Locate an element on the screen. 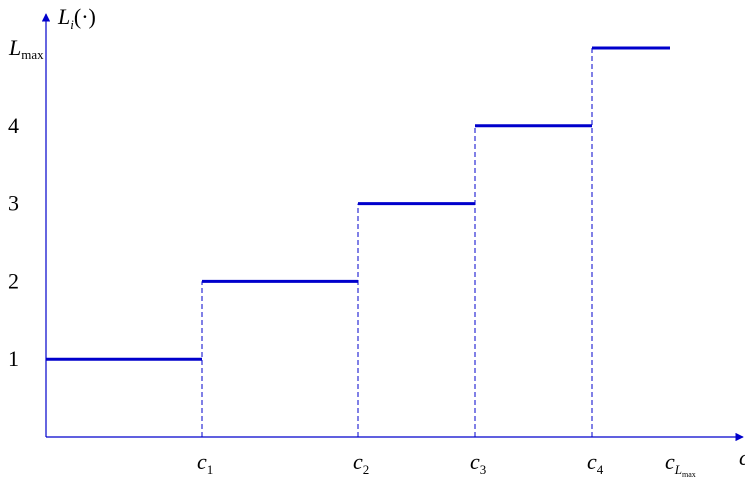 This screenshot has width=745, height=477. y-tick-labels: 1 2 3 4 Lmax is located at coordinates (26, 203).